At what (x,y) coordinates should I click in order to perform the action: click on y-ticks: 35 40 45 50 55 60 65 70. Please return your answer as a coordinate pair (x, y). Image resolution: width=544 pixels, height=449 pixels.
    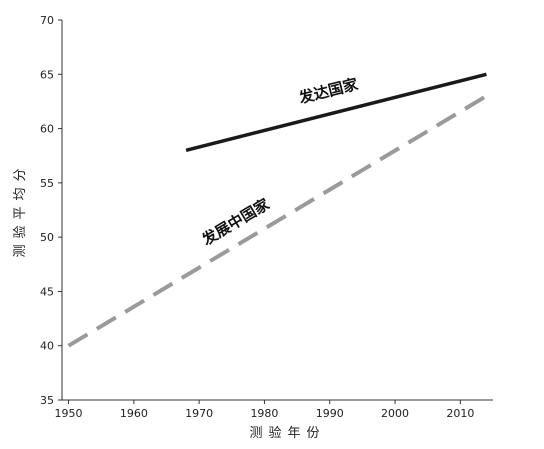
    Looking at the image, I should click on (51, 210).